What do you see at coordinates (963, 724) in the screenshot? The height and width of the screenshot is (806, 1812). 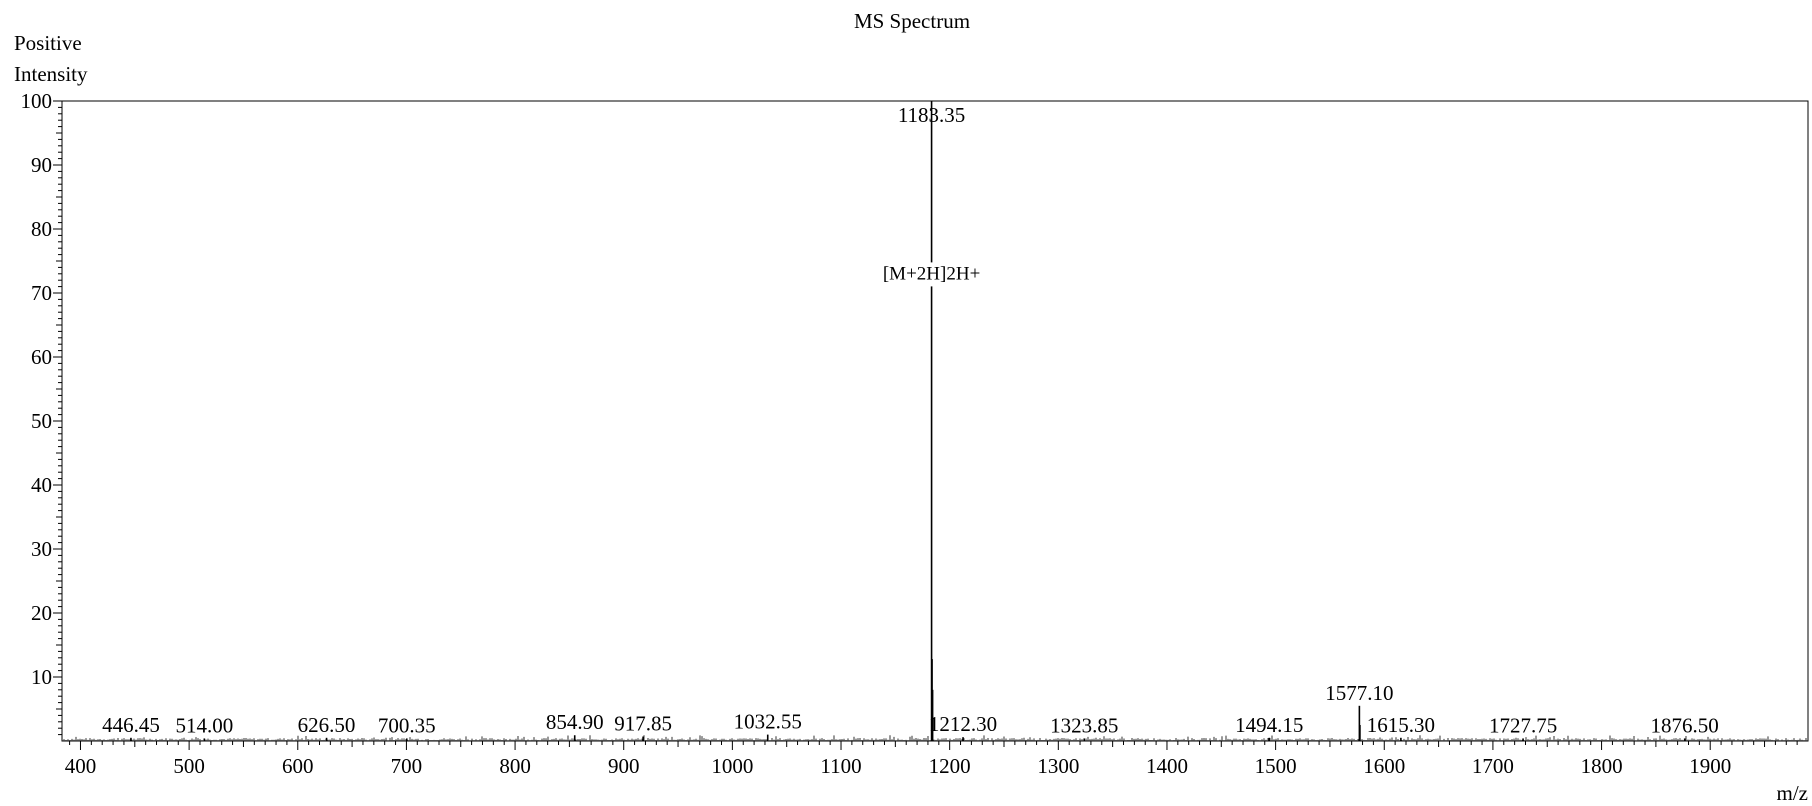 I see `peak-label: 1212.30` at bounding box center [963, 724].